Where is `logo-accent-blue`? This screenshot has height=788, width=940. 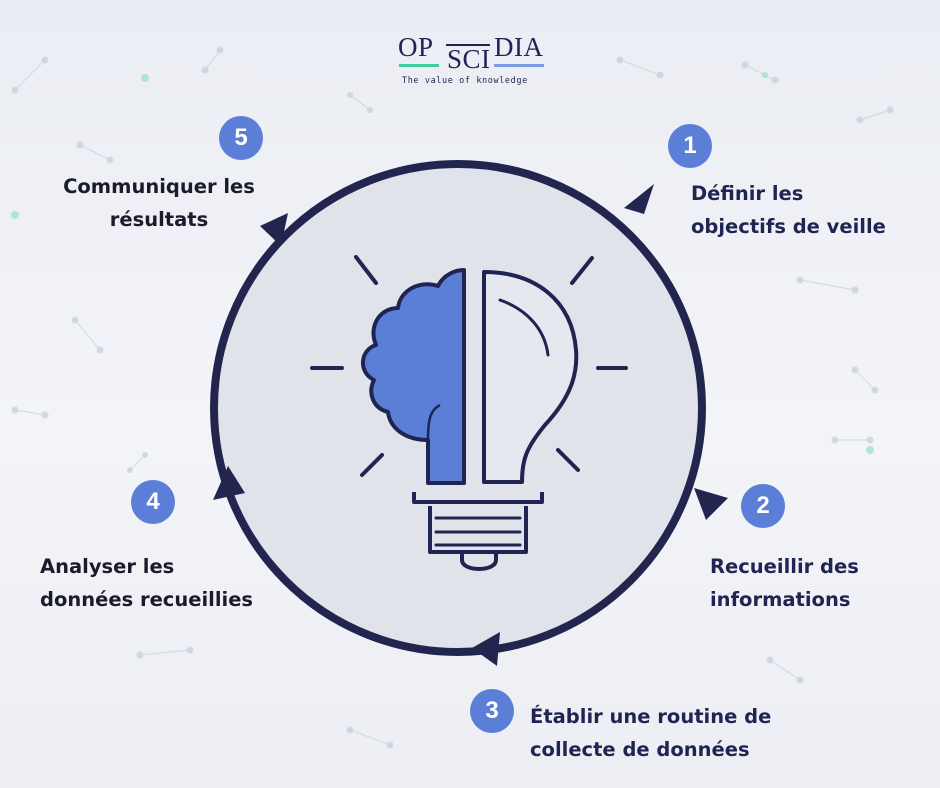 logo-accent-blue is located at coordinates (519, 65).